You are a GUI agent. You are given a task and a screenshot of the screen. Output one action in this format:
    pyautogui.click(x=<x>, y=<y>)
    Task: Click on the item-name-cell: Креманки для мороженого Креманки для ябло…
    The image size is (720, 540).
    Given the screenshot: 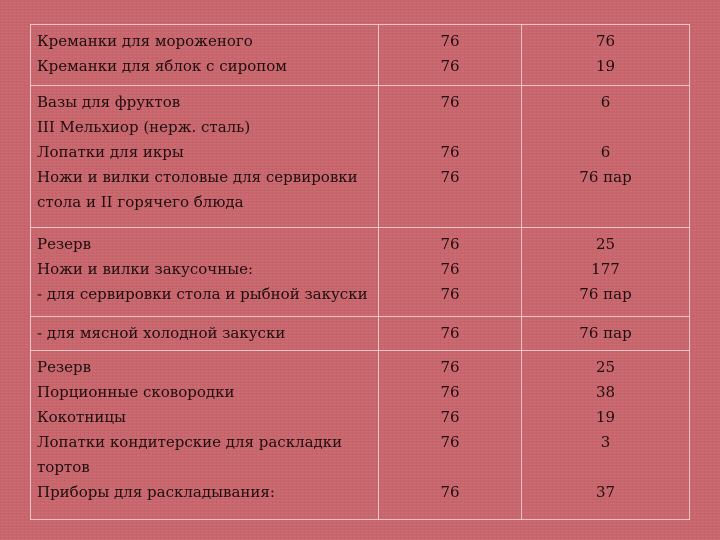 What is the action you would take?
    pyautogui.click(x=204, y=55)
    